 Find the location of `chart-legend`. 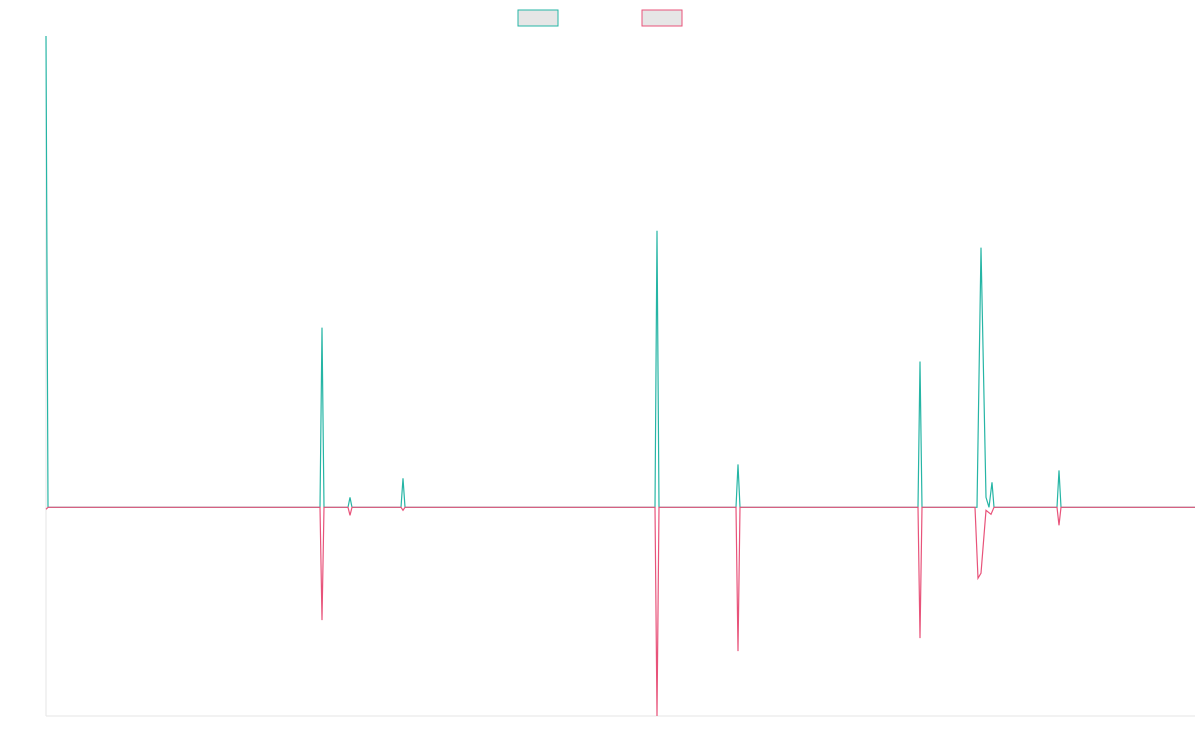

chart-legend is located at coordinates (600, 18).